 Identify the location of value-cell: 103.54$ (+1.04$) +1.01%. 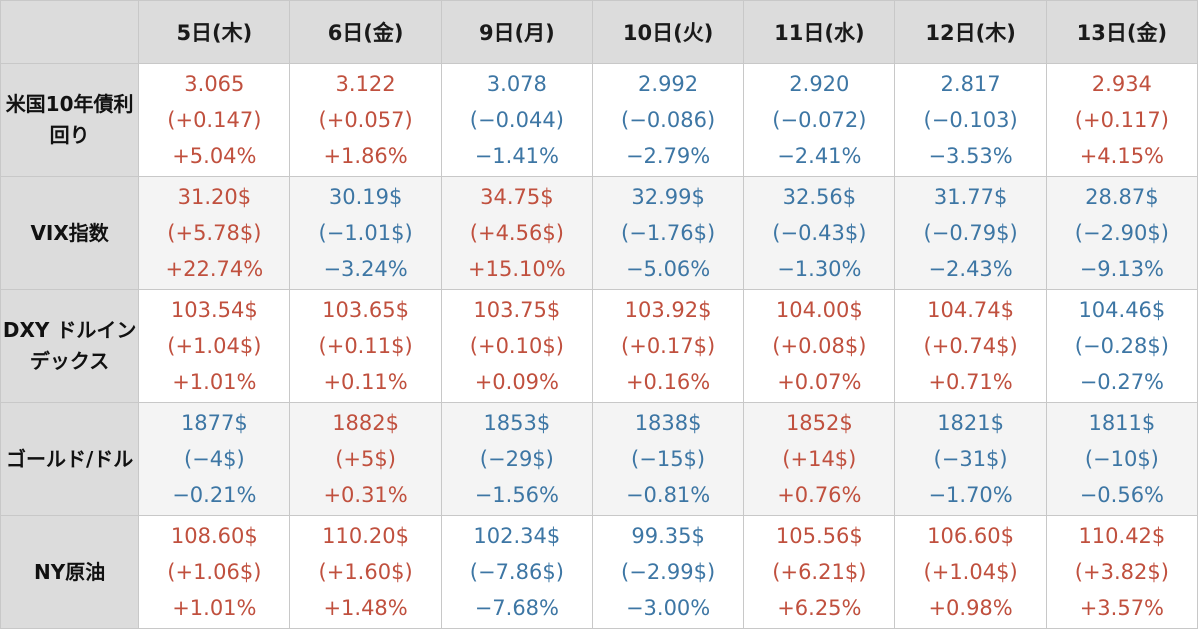
(214, 346).